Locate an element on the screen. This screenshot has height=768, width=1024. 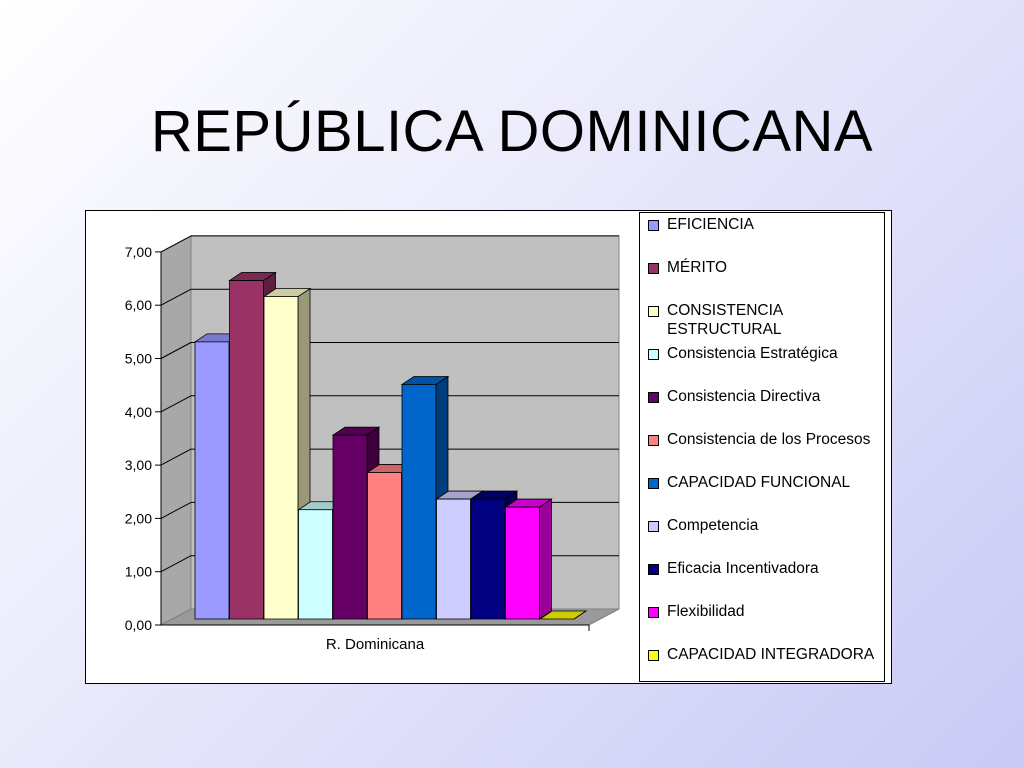
y-tick-label: 3,00 is located at coordinates (138, 465).